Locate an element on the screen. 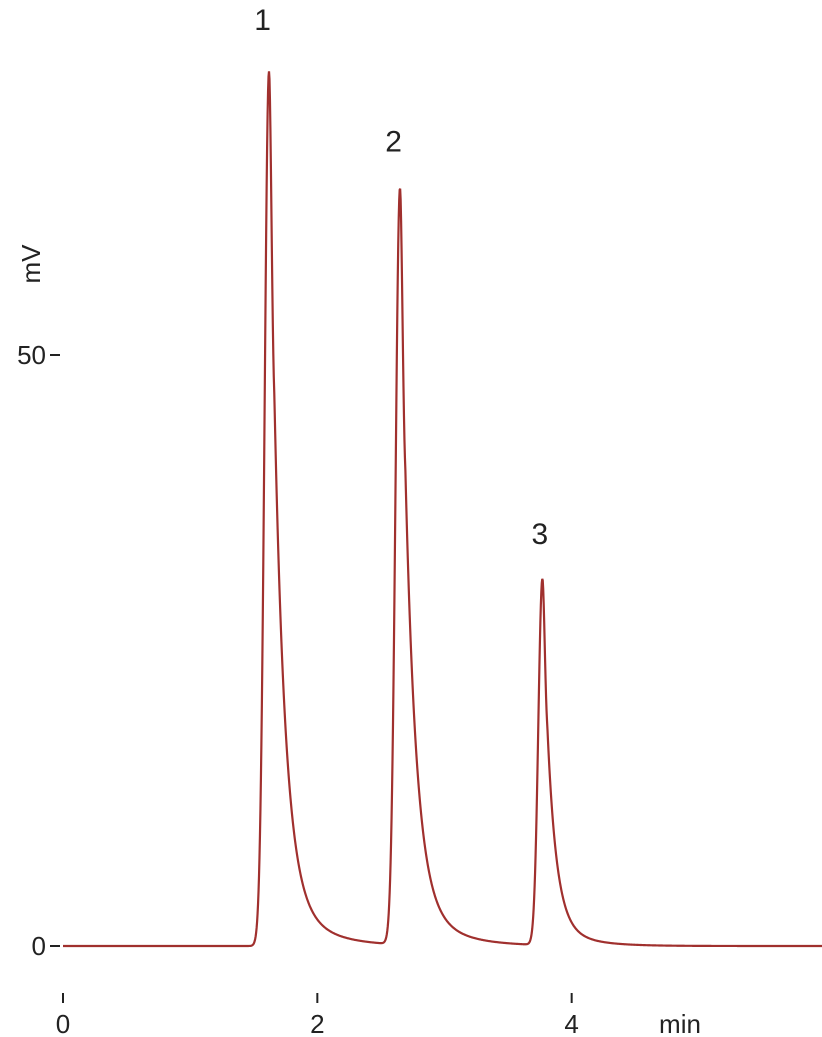 Image resolution: width=822 pixels, height=1037 pixels. x-tick-label: 4 is located at coordinates (571, 1023).